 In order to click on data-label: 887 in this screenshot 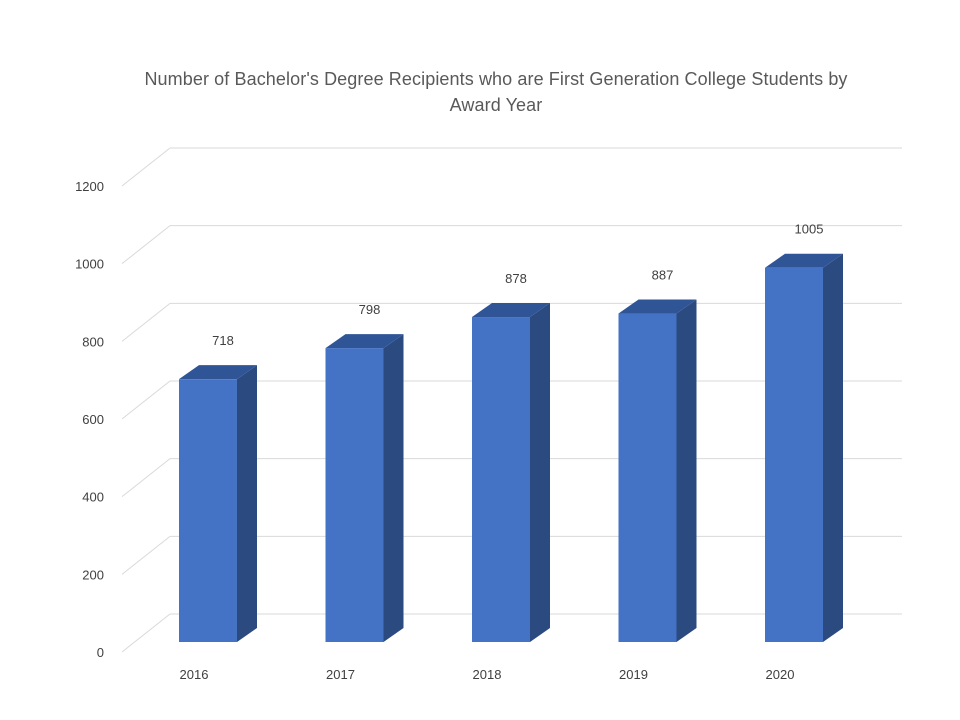, I will do `click(663, 275)`.